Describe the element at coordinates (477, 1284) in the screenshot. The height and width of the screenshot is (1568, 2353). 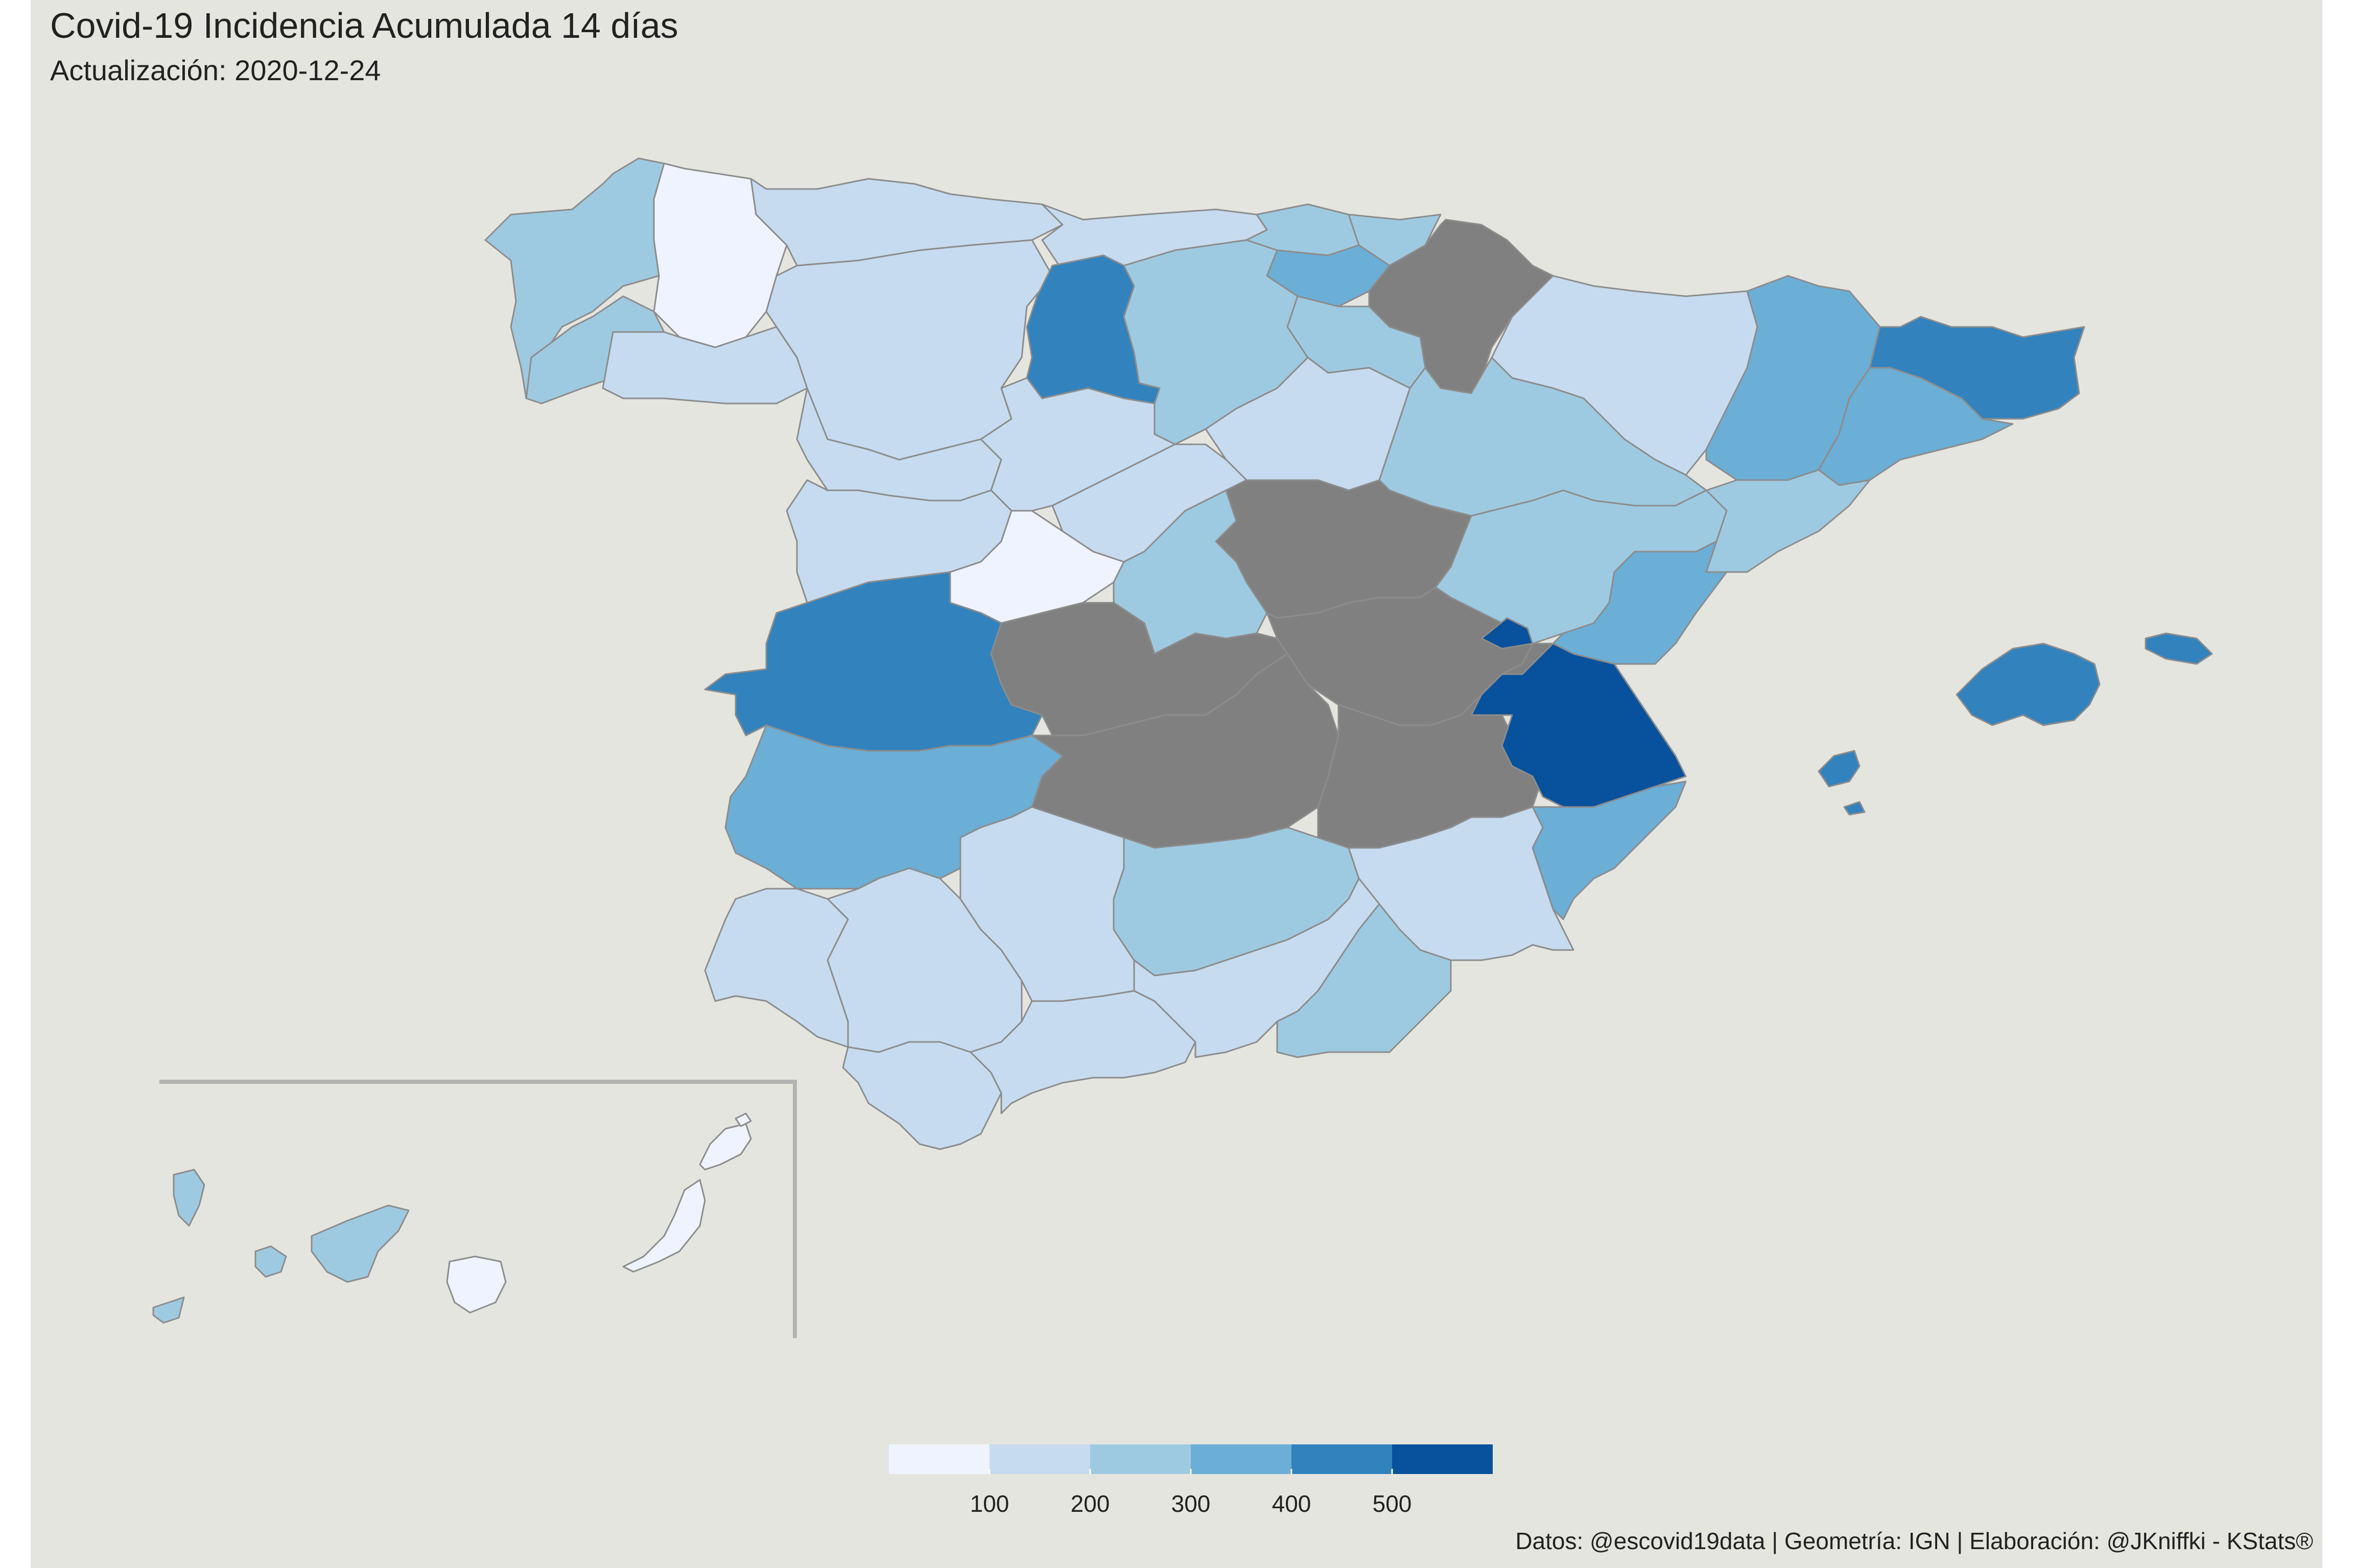
I see `region-gran-canaria` at that location.